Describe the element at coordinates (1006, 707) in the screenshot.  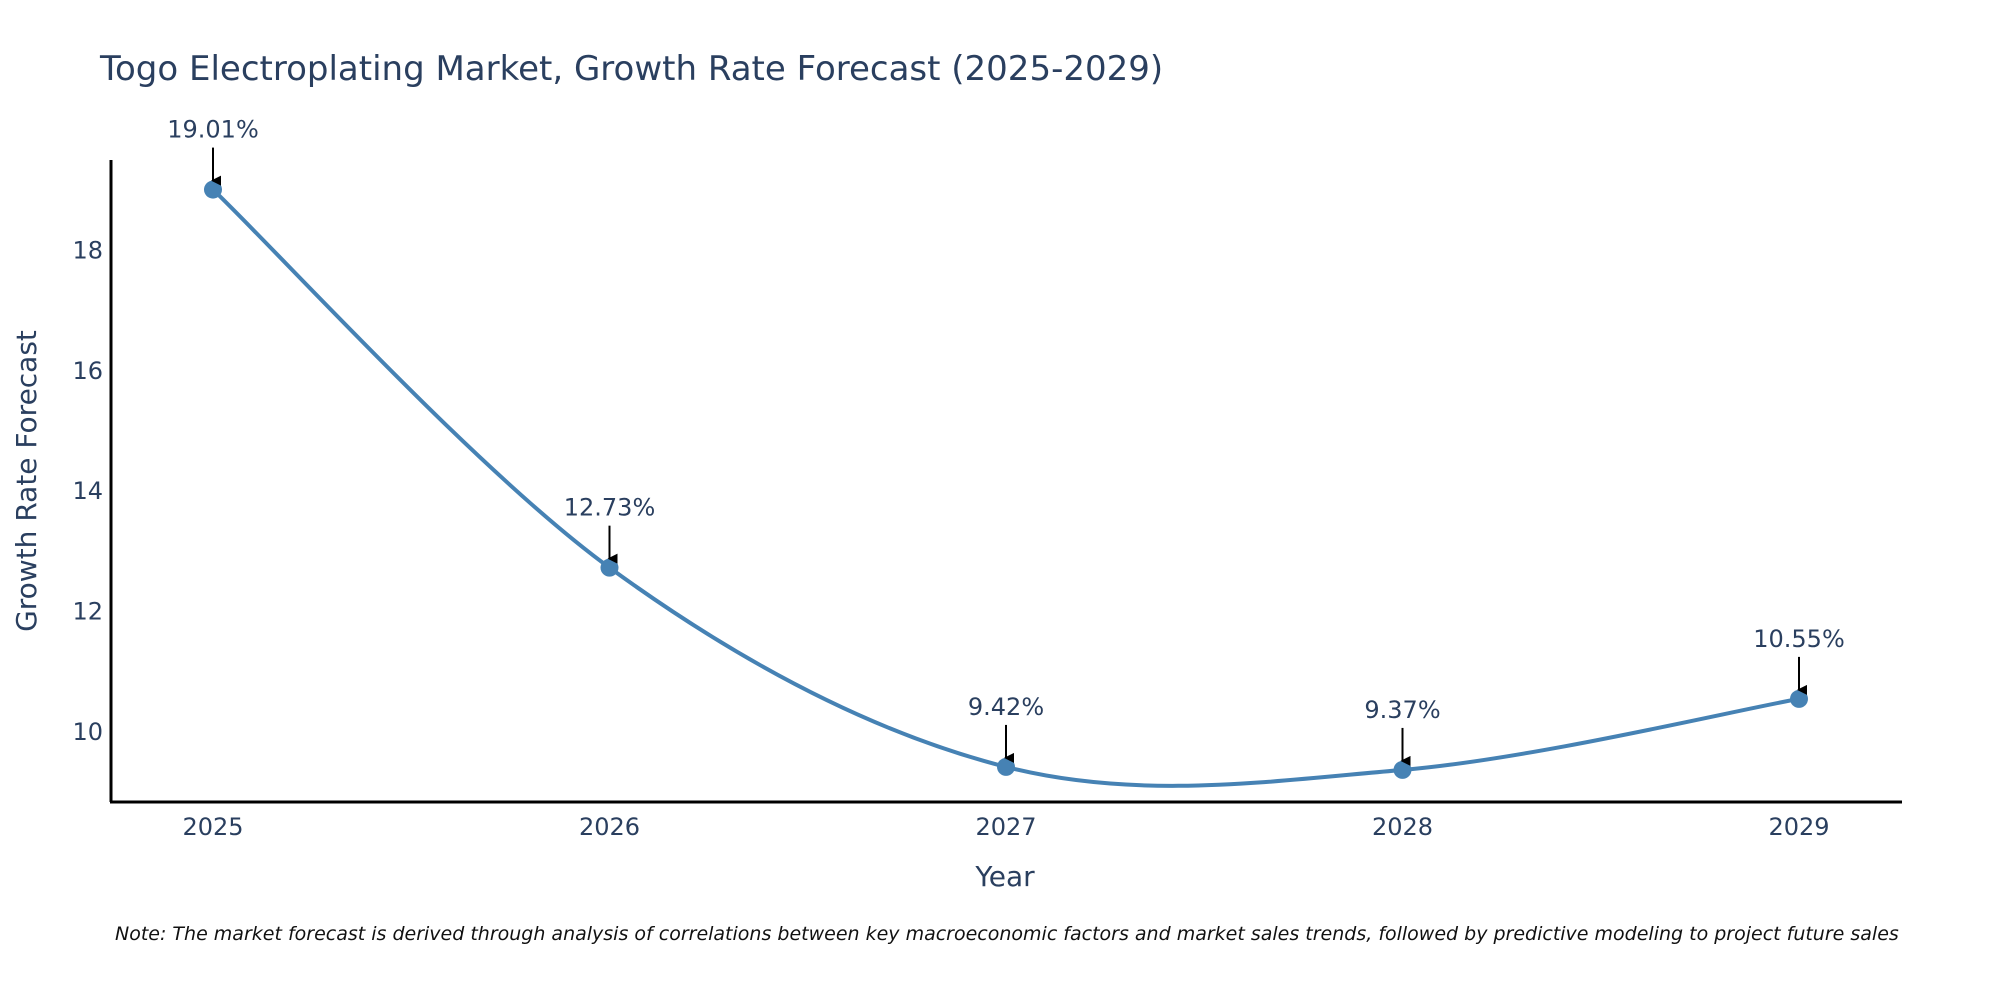
I see `data-label: 9.42%` at that location.